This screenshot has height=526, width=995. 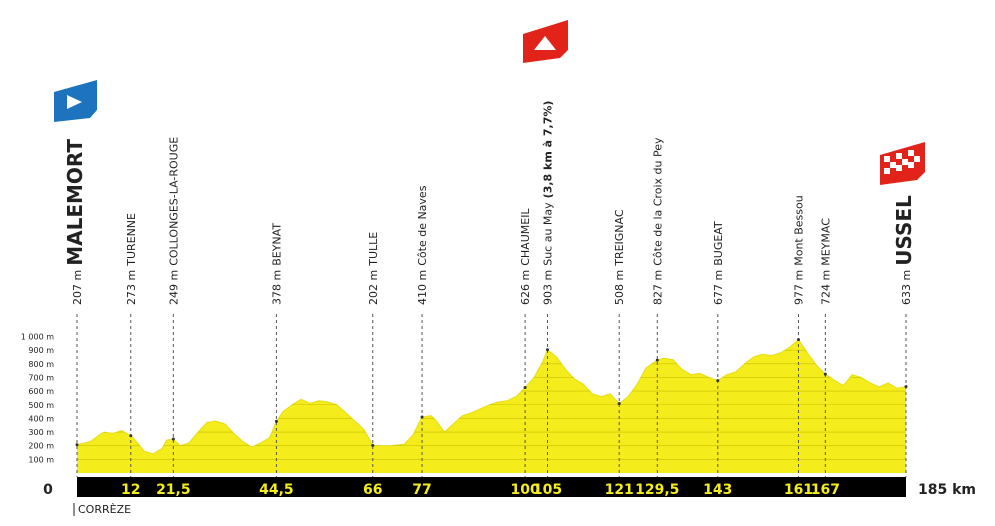 I want to click on department: CORRÈZE, so click(x=104, y=509).